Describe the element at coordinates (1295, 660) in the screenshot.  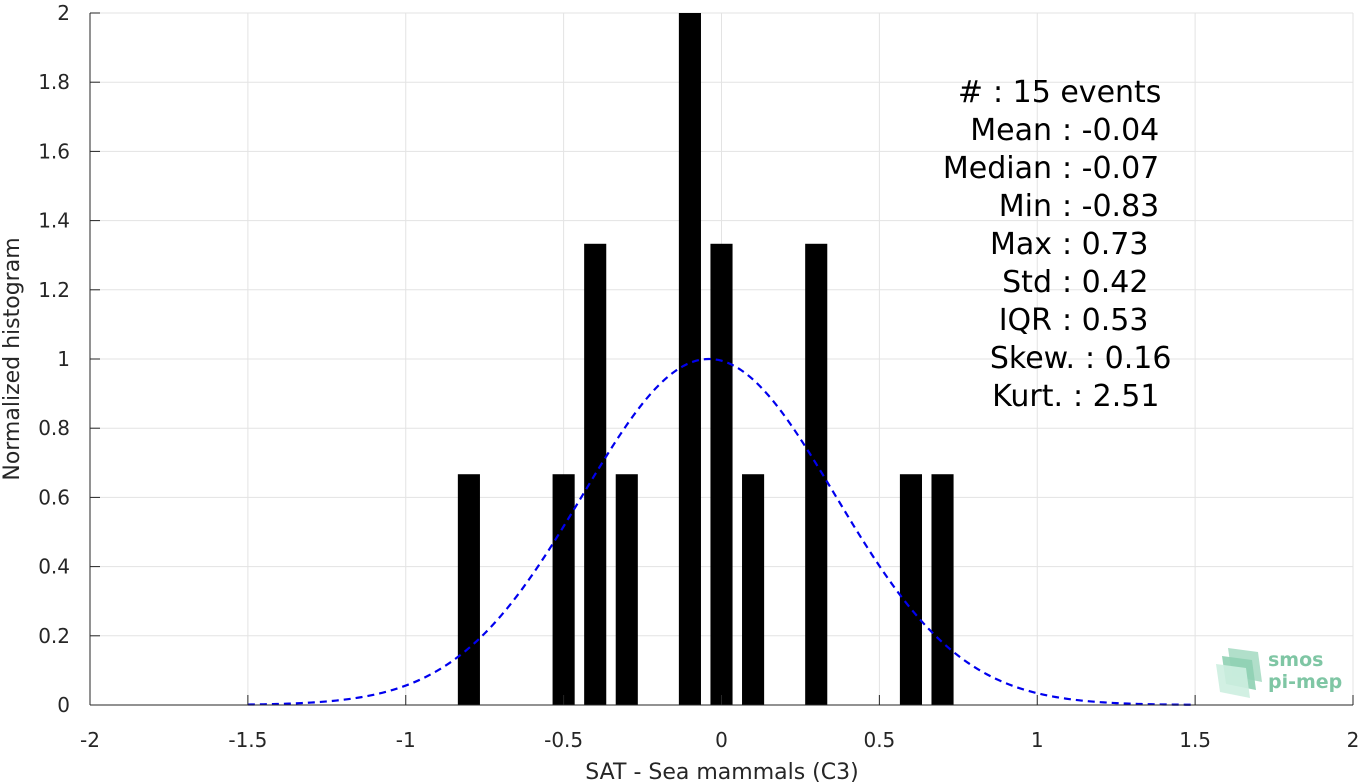
I see `logo-text-smos: smos` at that location.